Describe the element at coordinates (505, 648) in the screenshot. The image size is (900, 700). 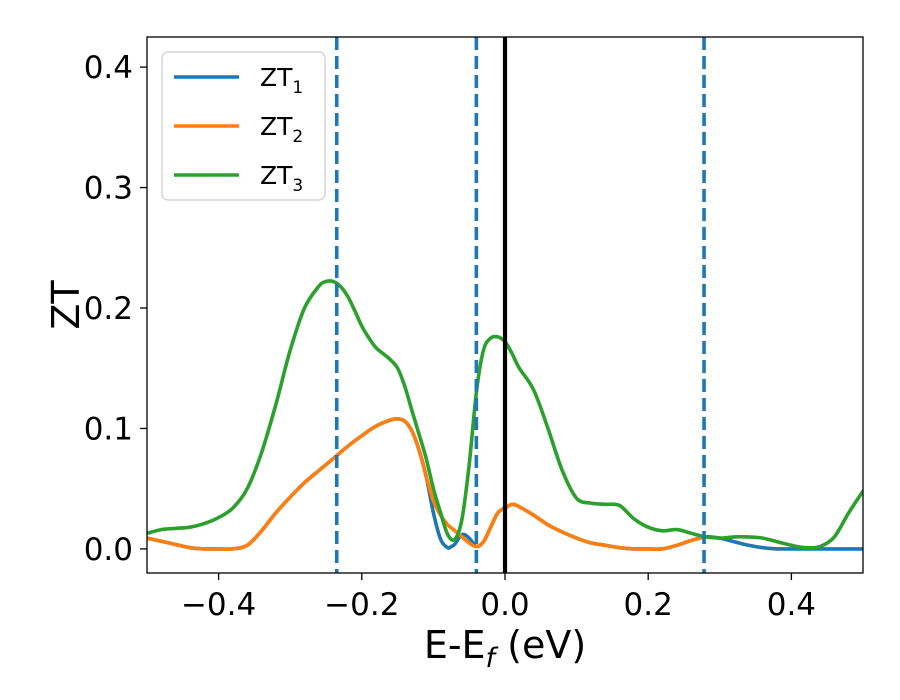
I see `x-axis-label: E-Ef (eV)` at that location.